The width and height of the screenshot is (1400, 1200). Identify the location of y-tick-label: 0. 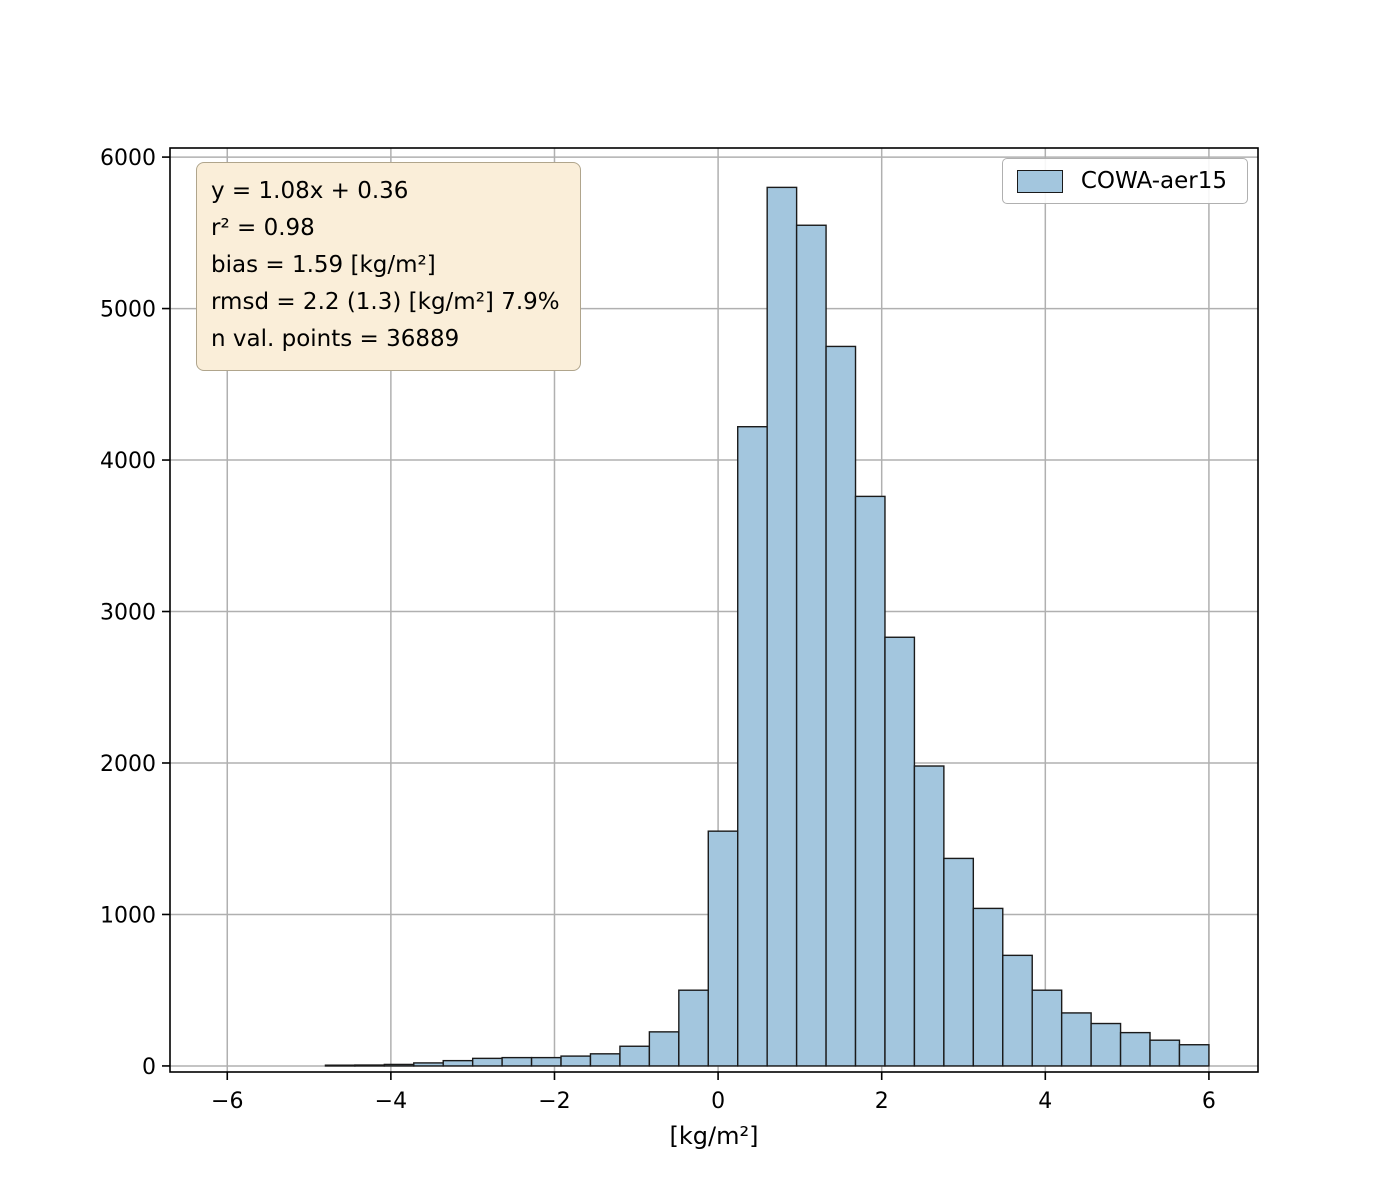
(149, 1067).